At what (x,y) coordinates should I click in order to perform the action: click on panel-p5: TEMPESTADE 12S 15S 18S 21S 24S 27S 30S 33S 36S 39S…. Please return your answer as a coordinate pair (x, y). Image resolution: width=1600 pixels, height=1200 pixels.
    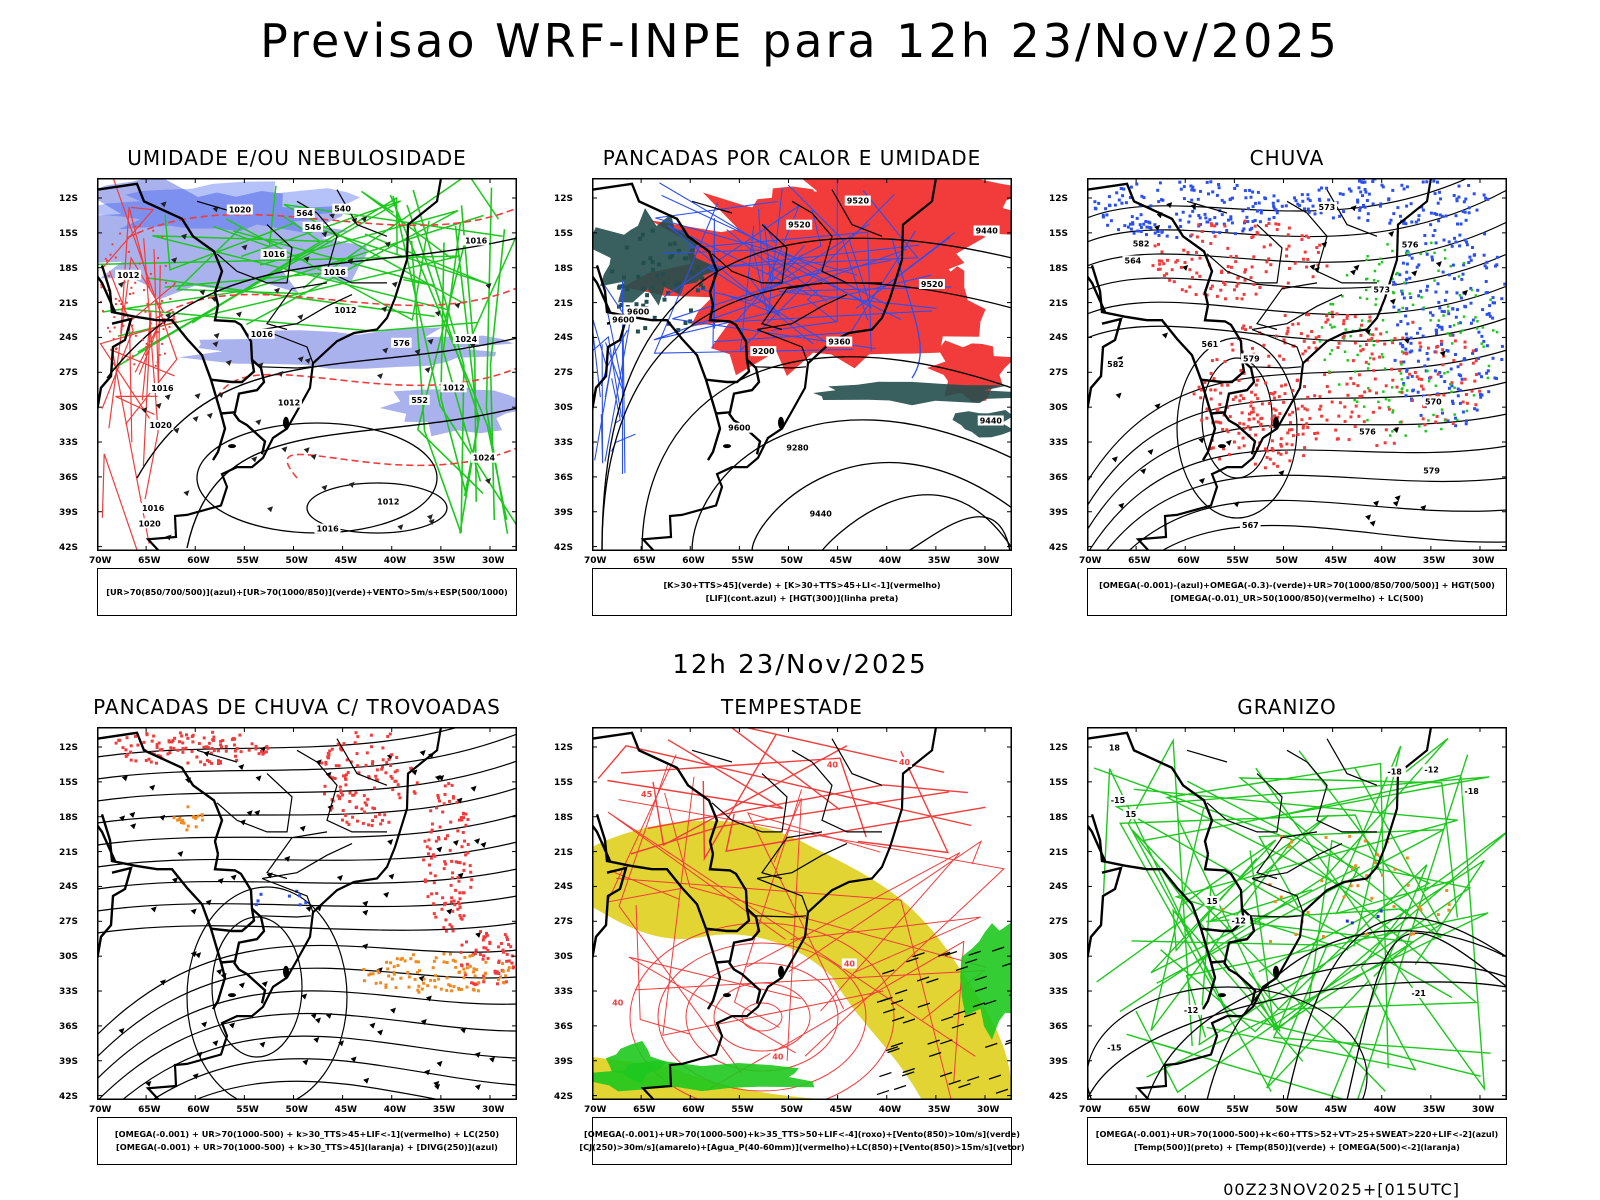
    Looking at the image, I should click on (792, 935).